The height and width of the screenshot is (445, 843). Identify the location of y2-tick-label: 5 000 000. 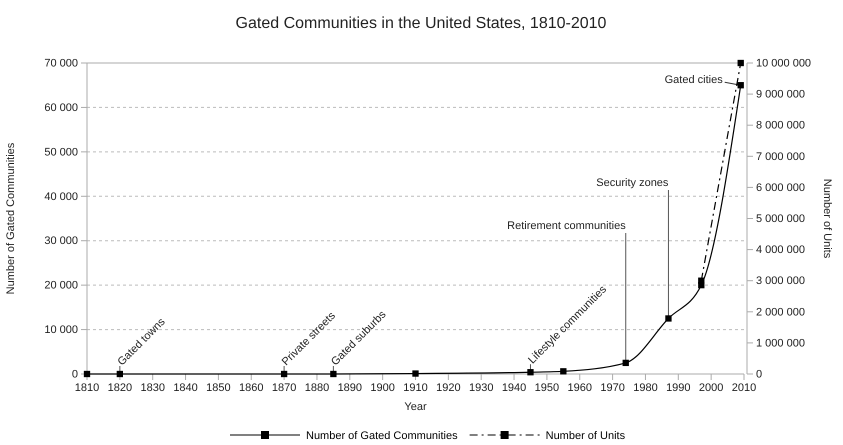
(780, 219).